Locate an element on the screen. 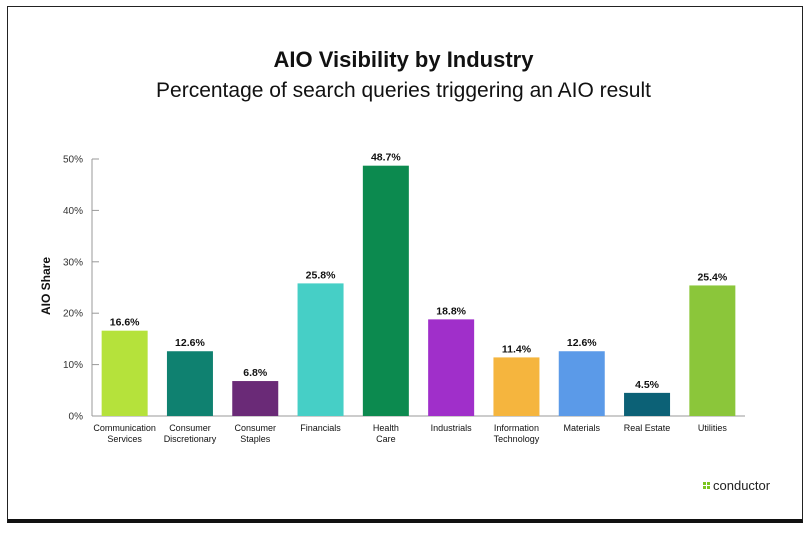 The width and height of the screenshot is (807, 534). y-tick-label: 10% is located at coordinates (73, 365).